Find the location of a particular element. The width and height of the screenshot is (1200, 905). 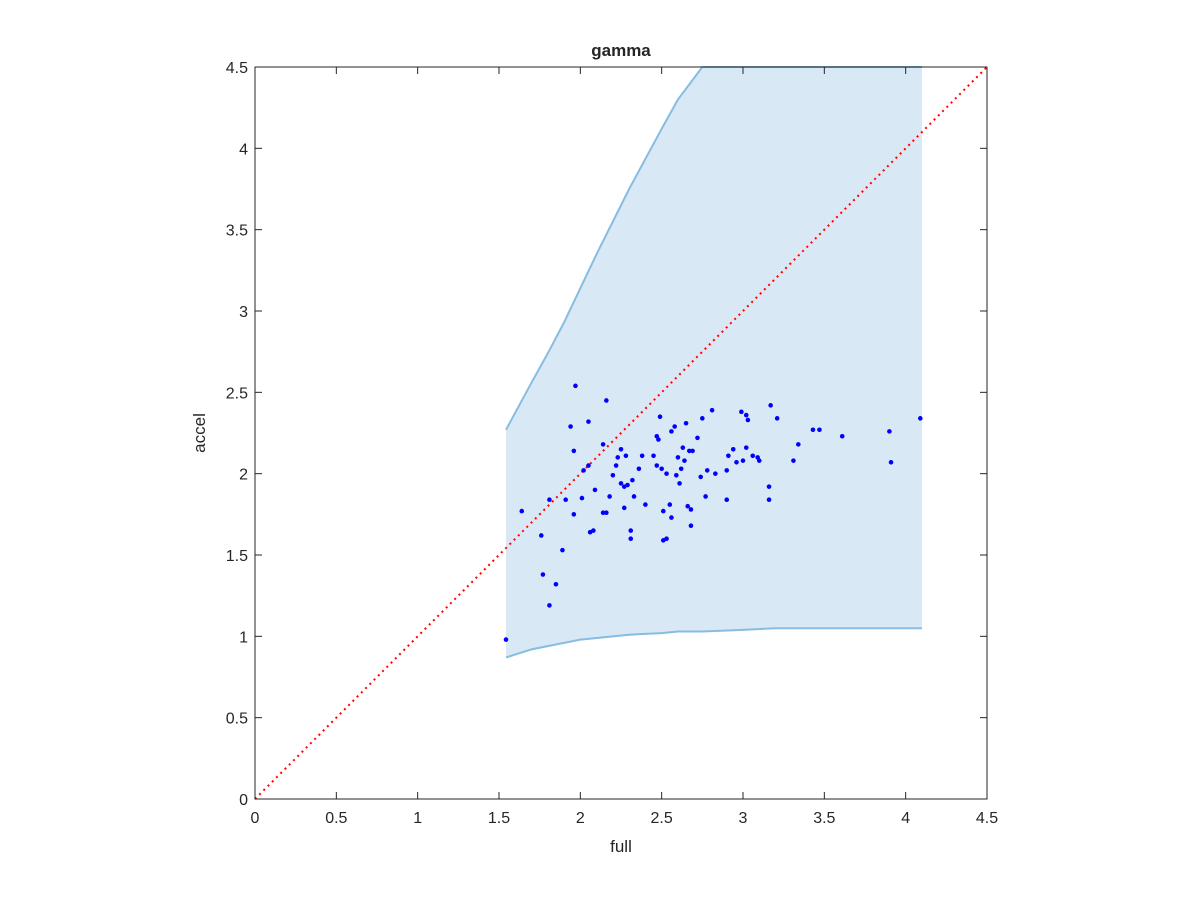

x-tick-label: 3.5 is located at coordinates (824, 818).